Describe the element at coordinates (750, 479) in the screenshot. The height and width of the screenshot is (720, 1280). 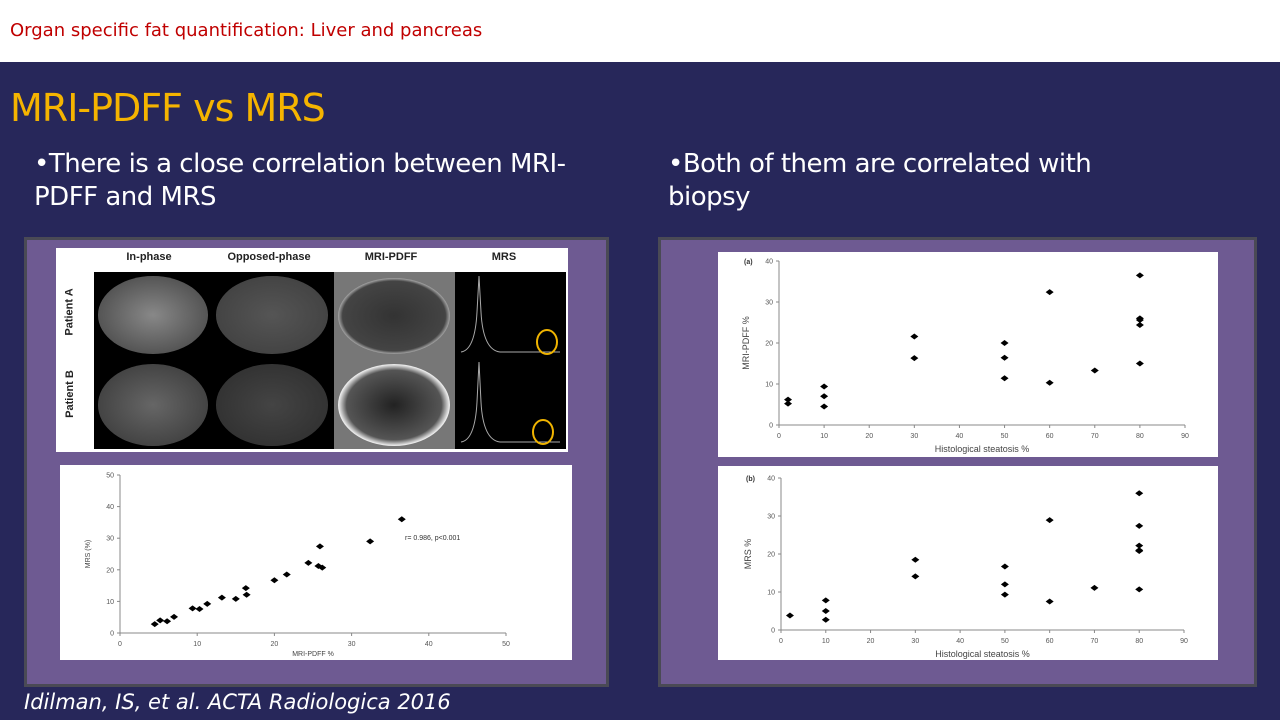
I see `panel-label: (b)` at that location.